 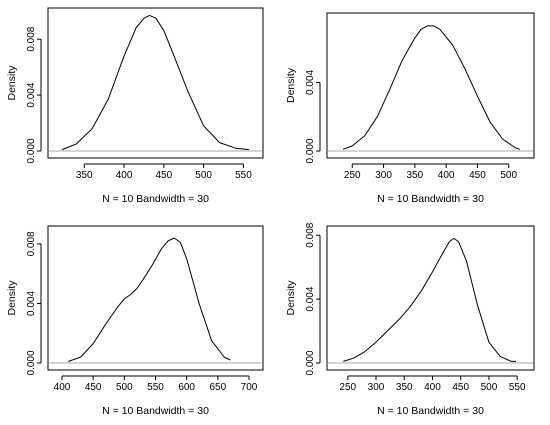 What do you see at coordinates (217, 387) in the screenshot?
I see `x-tick-label: 650` at bounding box center [217, 387].